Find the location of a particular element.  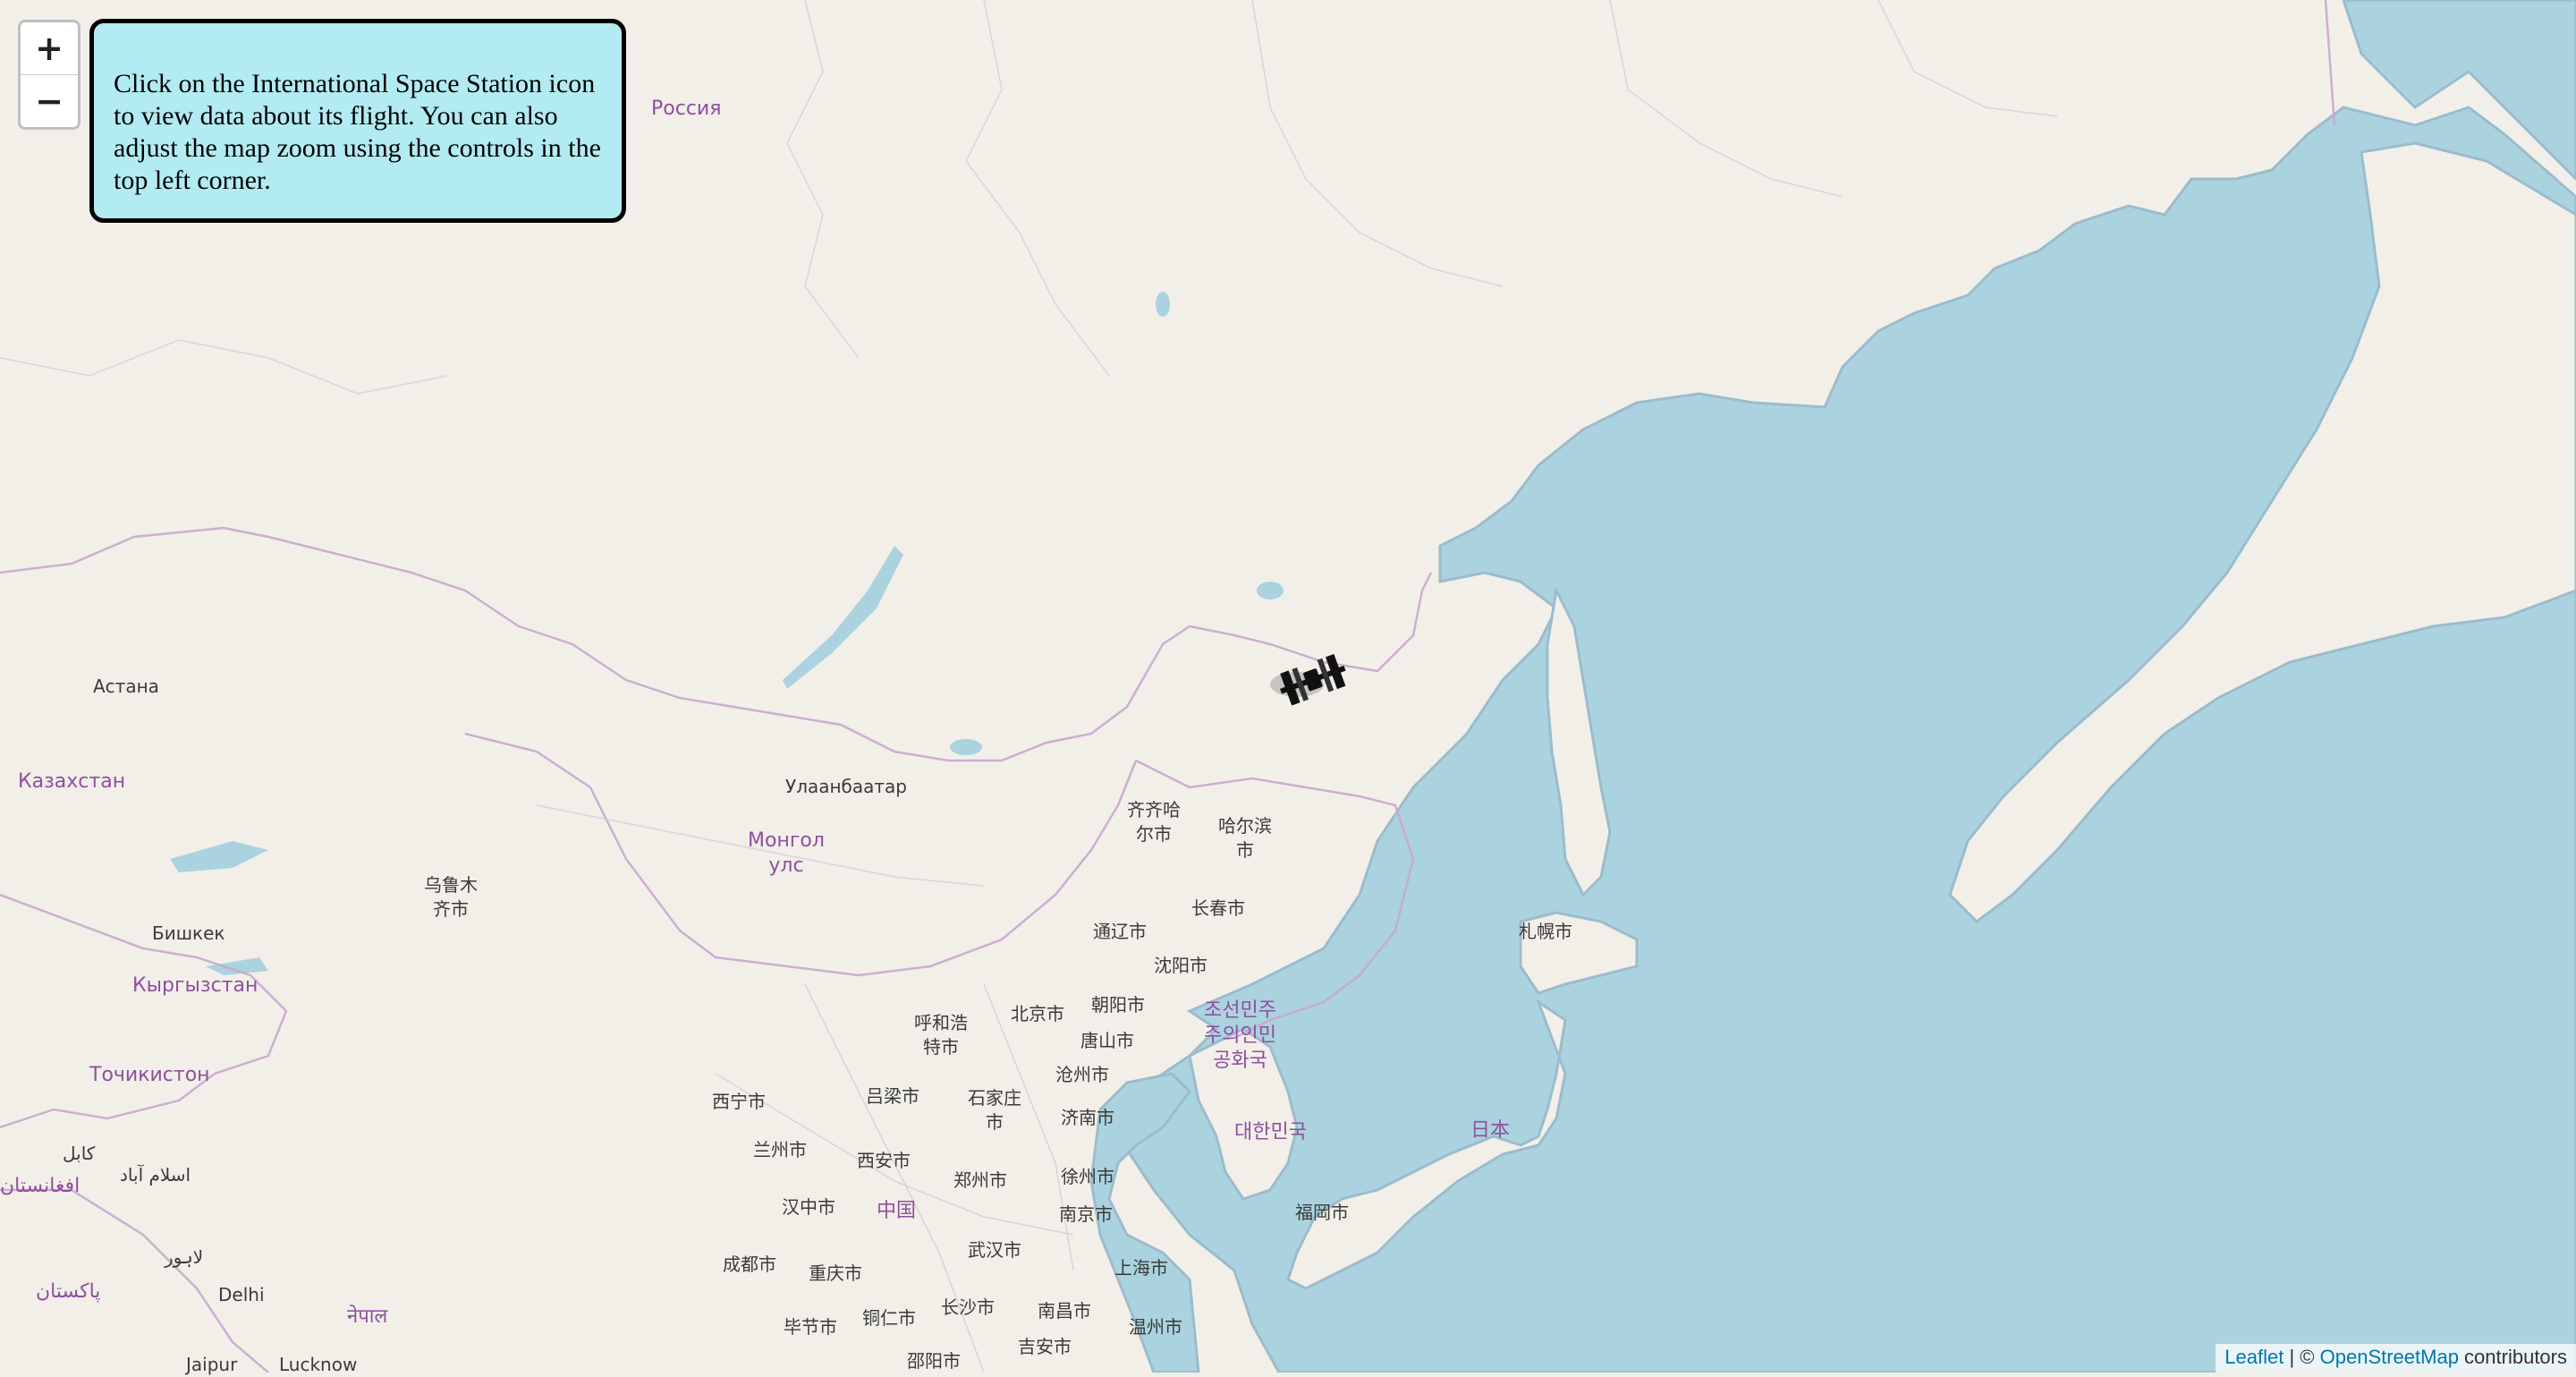

city-label-shanghai: 上海市 is located at coordinates (1141, 1268).